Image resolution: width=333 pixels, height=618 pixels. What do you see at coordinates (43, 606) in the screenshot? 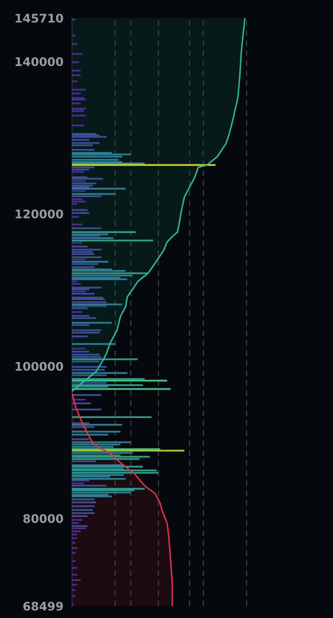
I see `y-tick-label: 68499` at bounding box center [43, 606].